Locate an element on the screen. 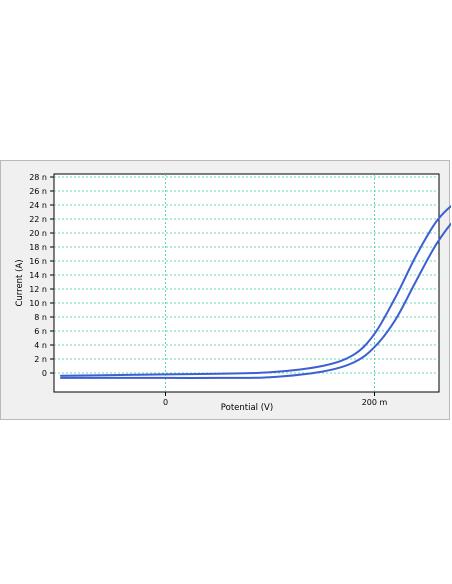 The image size is (452, 584). y-tick-label: 24 n is located at coordinates (38, 205).